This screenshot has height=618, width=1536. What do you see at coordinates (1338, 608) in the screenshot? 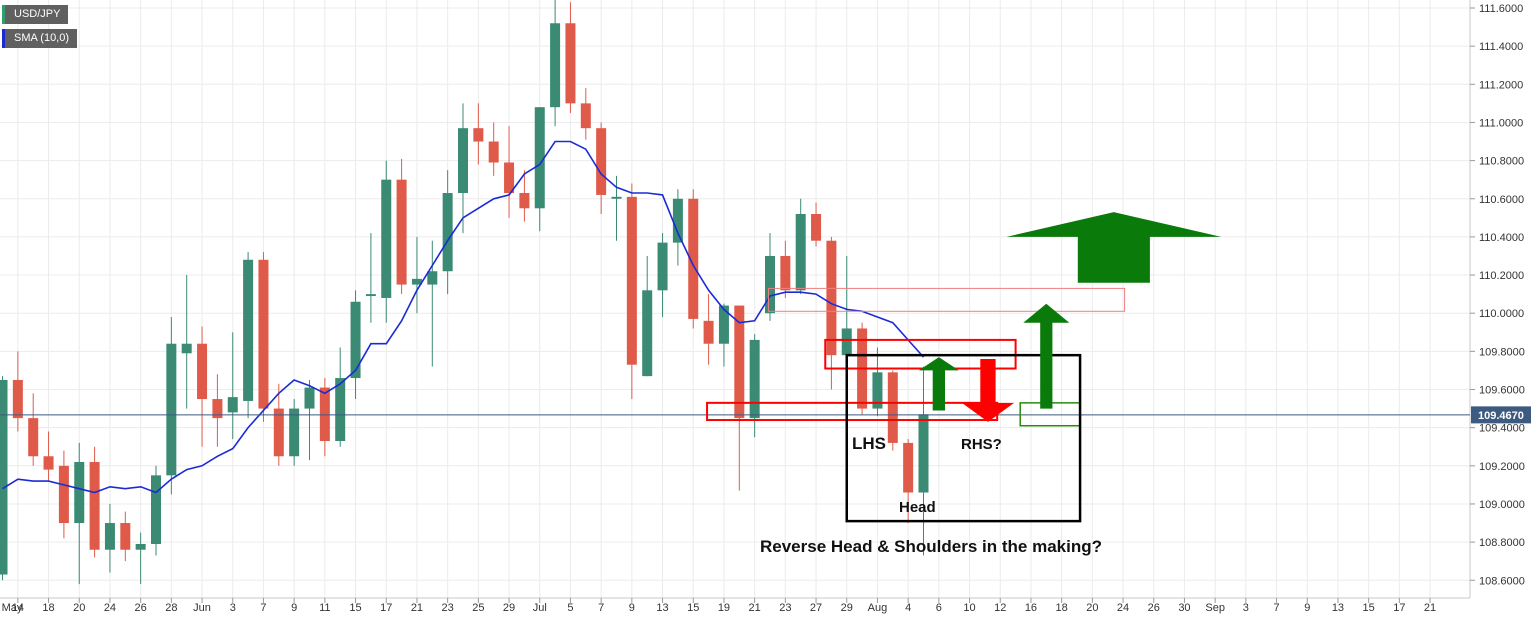
I see `x-tick-label: 13` at bounding box center [1338, 608].